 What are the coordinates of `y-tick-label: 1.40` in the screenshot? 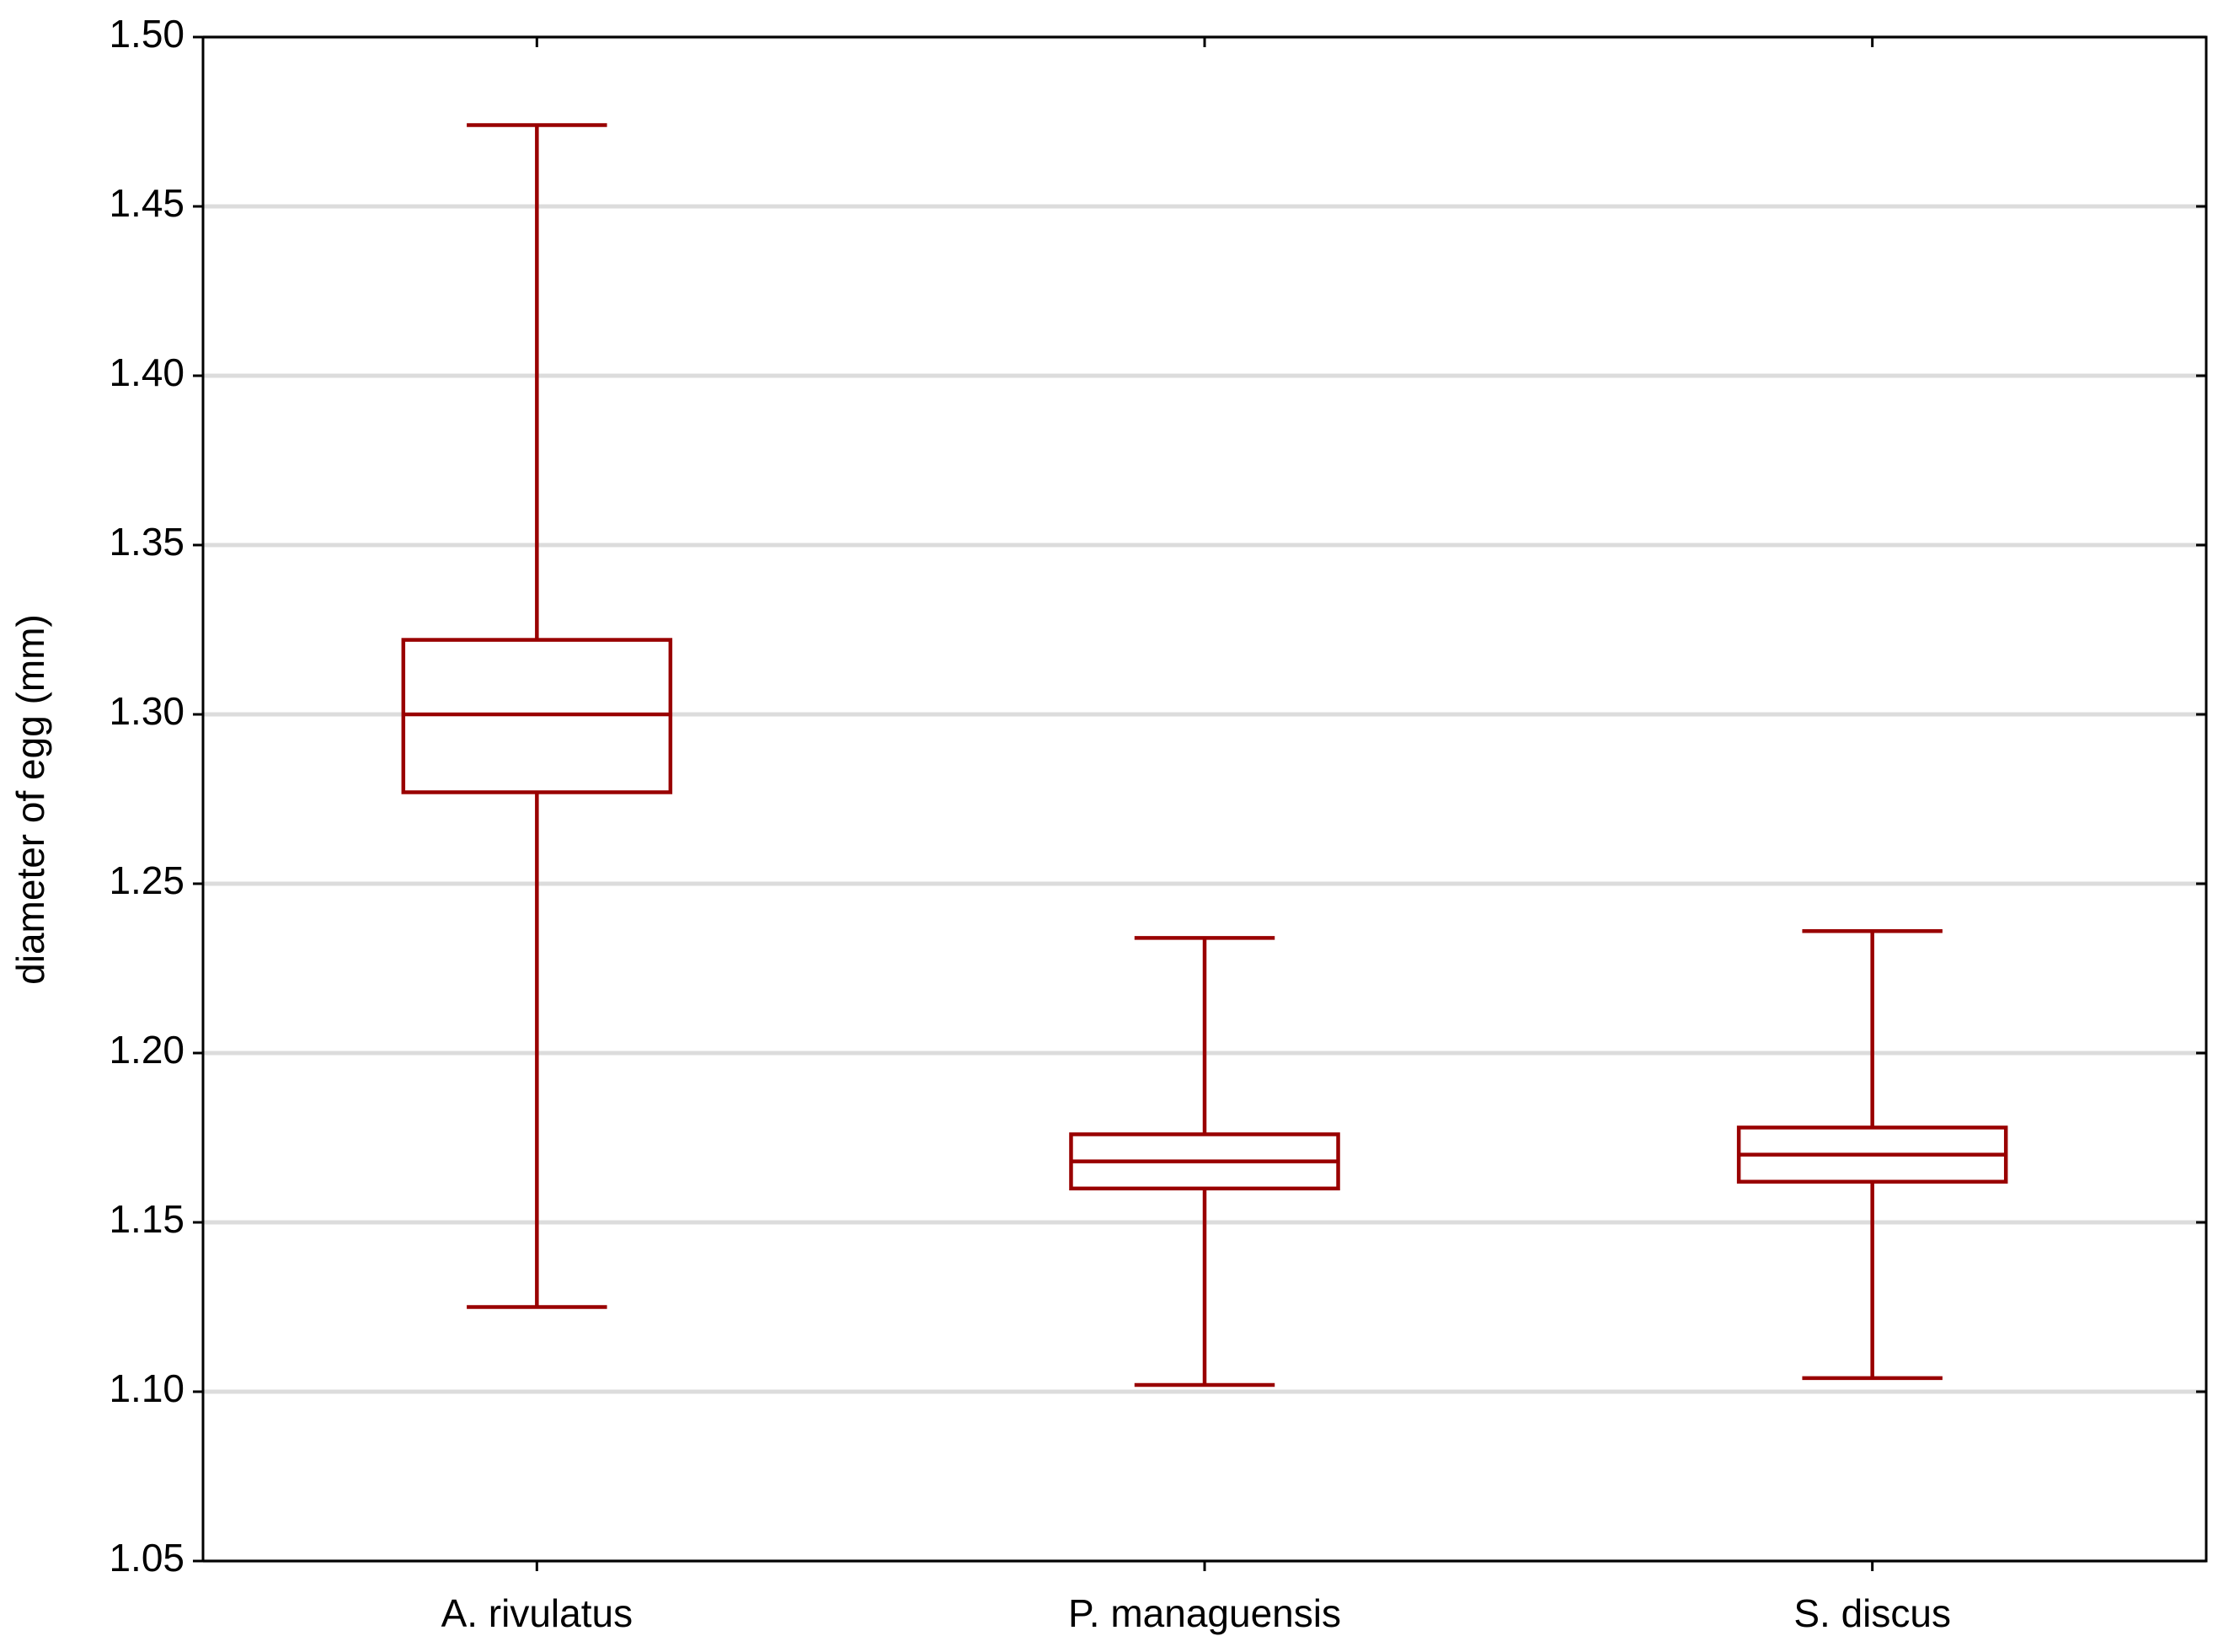 It's located at (146, 372).